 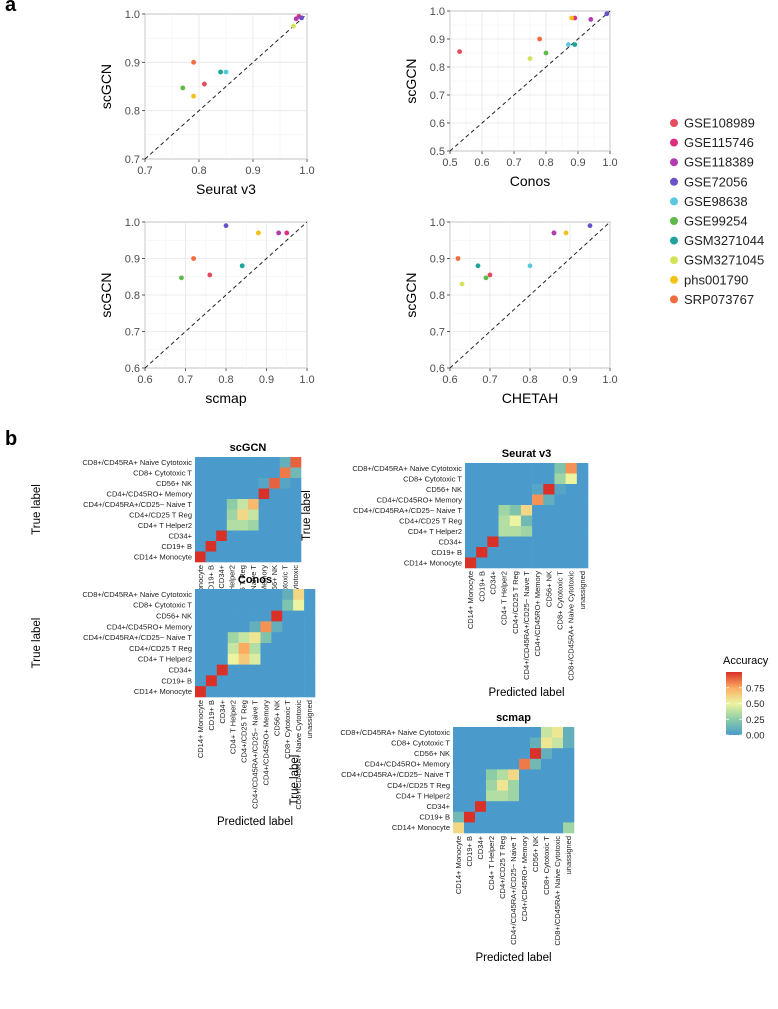 I want to click on x-tick-label: 0.6, so click(x=449, y=380).